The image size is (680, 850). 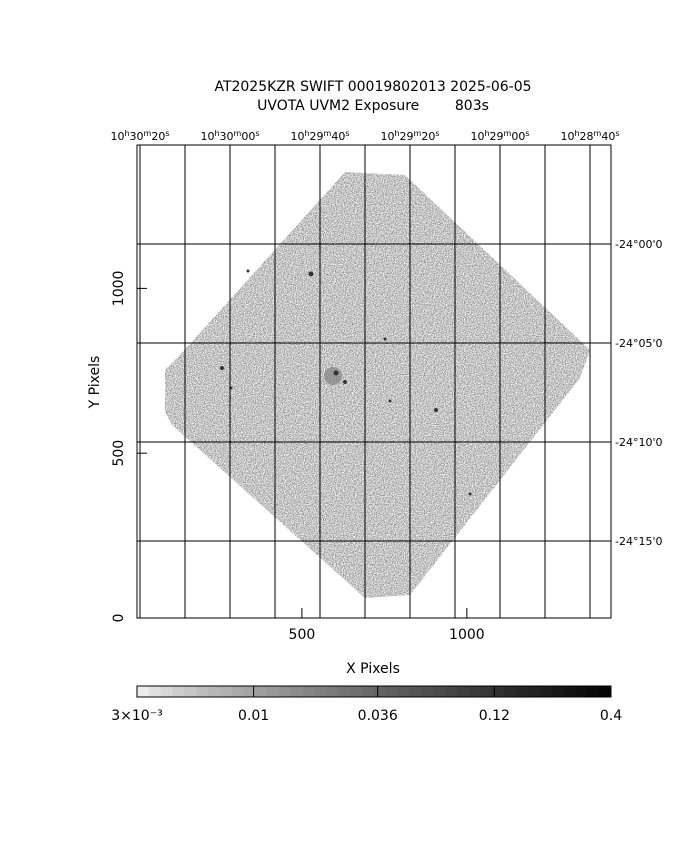 I want to click on colorbar-tick-label: 0.036, so click(x=378, y=716).